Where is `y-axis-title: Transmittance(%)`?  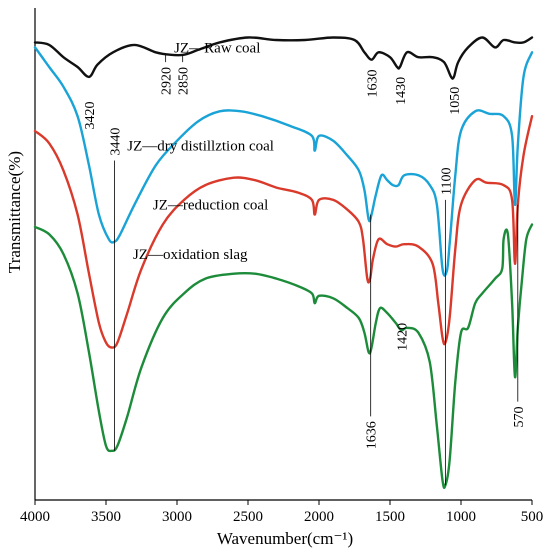
y-axis-title: Transmittance(%) is located at coordinates (14, 212).